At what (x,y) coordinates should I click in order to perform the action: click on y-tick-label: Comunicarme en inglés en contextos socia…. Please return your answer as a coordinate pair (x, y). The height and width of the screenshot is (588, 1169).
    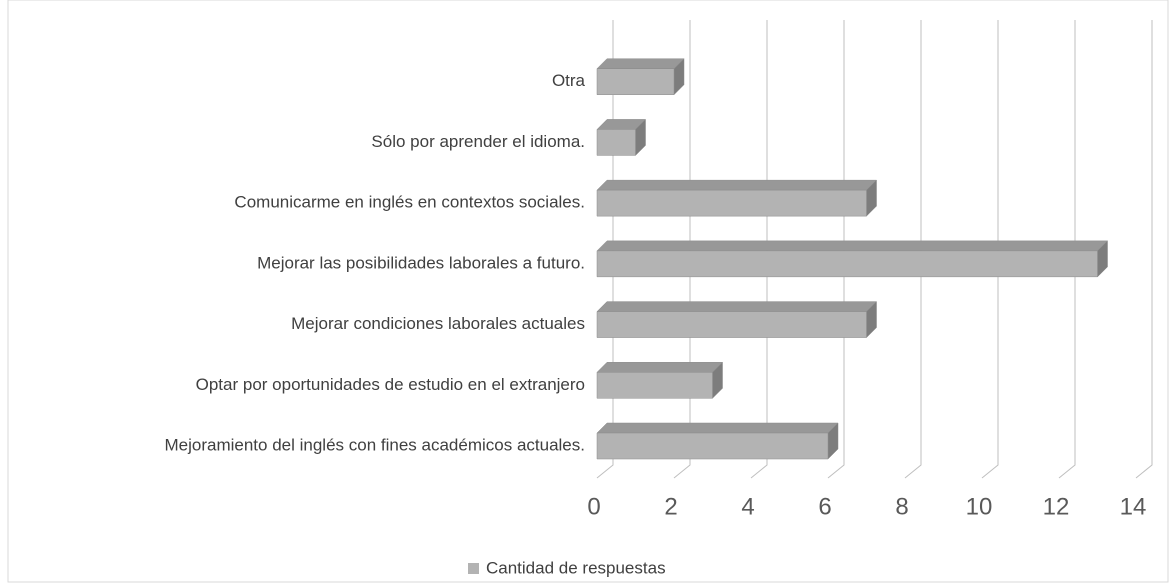
    Looking at the image, I should click on (409, 202).